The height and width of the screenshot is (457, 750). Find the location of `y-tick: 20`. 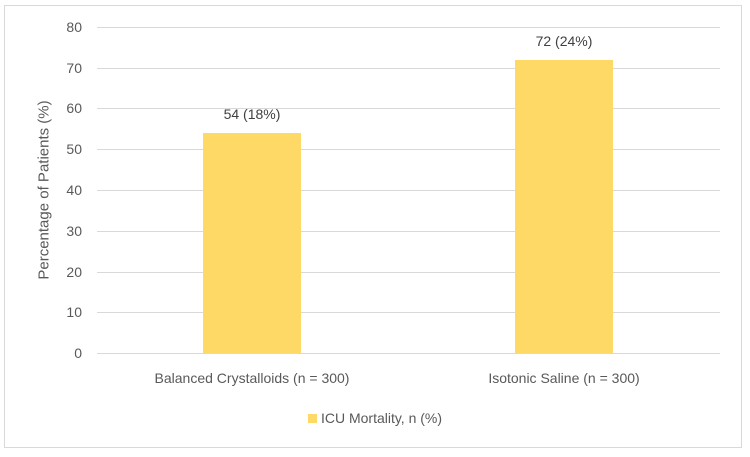

y-tick: 20 is located at coordinates (74, 272).